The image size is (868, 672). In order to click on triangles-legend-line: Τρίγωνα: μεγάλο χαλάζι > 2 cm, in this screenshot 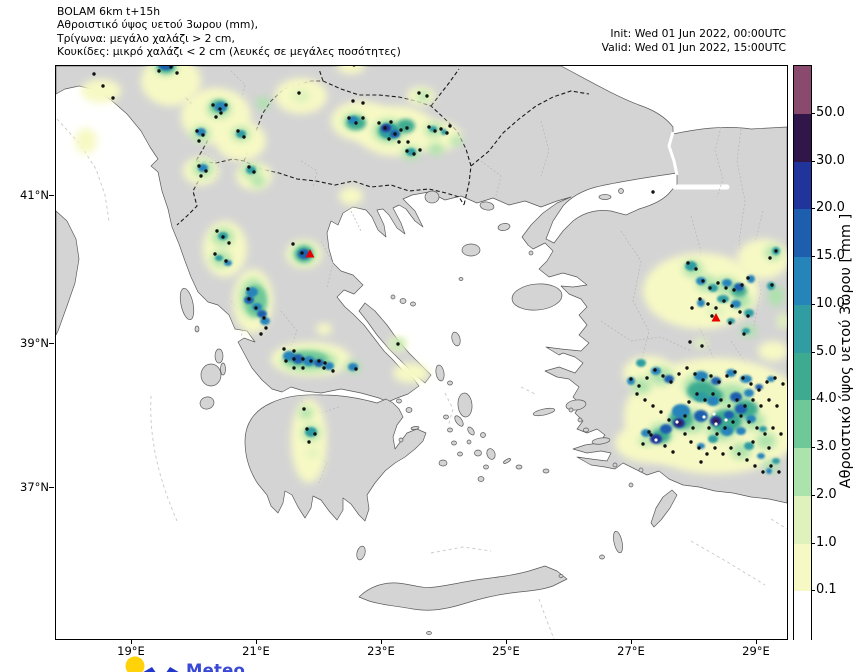, I will do `click(146, 38)`.